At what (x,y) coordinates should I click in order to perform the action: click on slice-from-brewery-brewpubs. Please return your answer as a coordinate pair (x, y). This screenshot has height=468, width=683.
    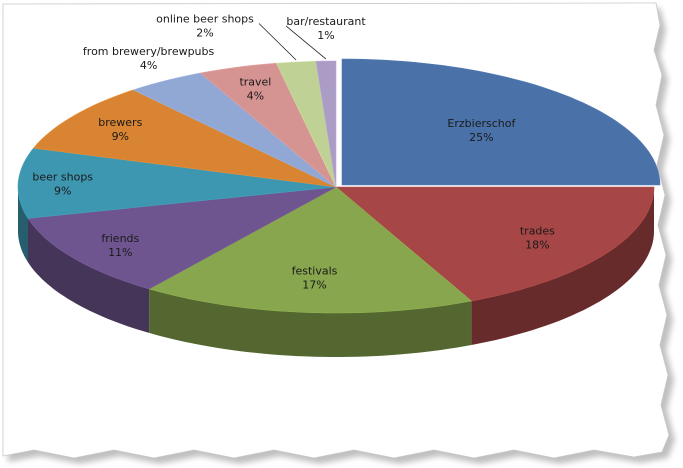
    Looking at the image, I should click on (234, 130).